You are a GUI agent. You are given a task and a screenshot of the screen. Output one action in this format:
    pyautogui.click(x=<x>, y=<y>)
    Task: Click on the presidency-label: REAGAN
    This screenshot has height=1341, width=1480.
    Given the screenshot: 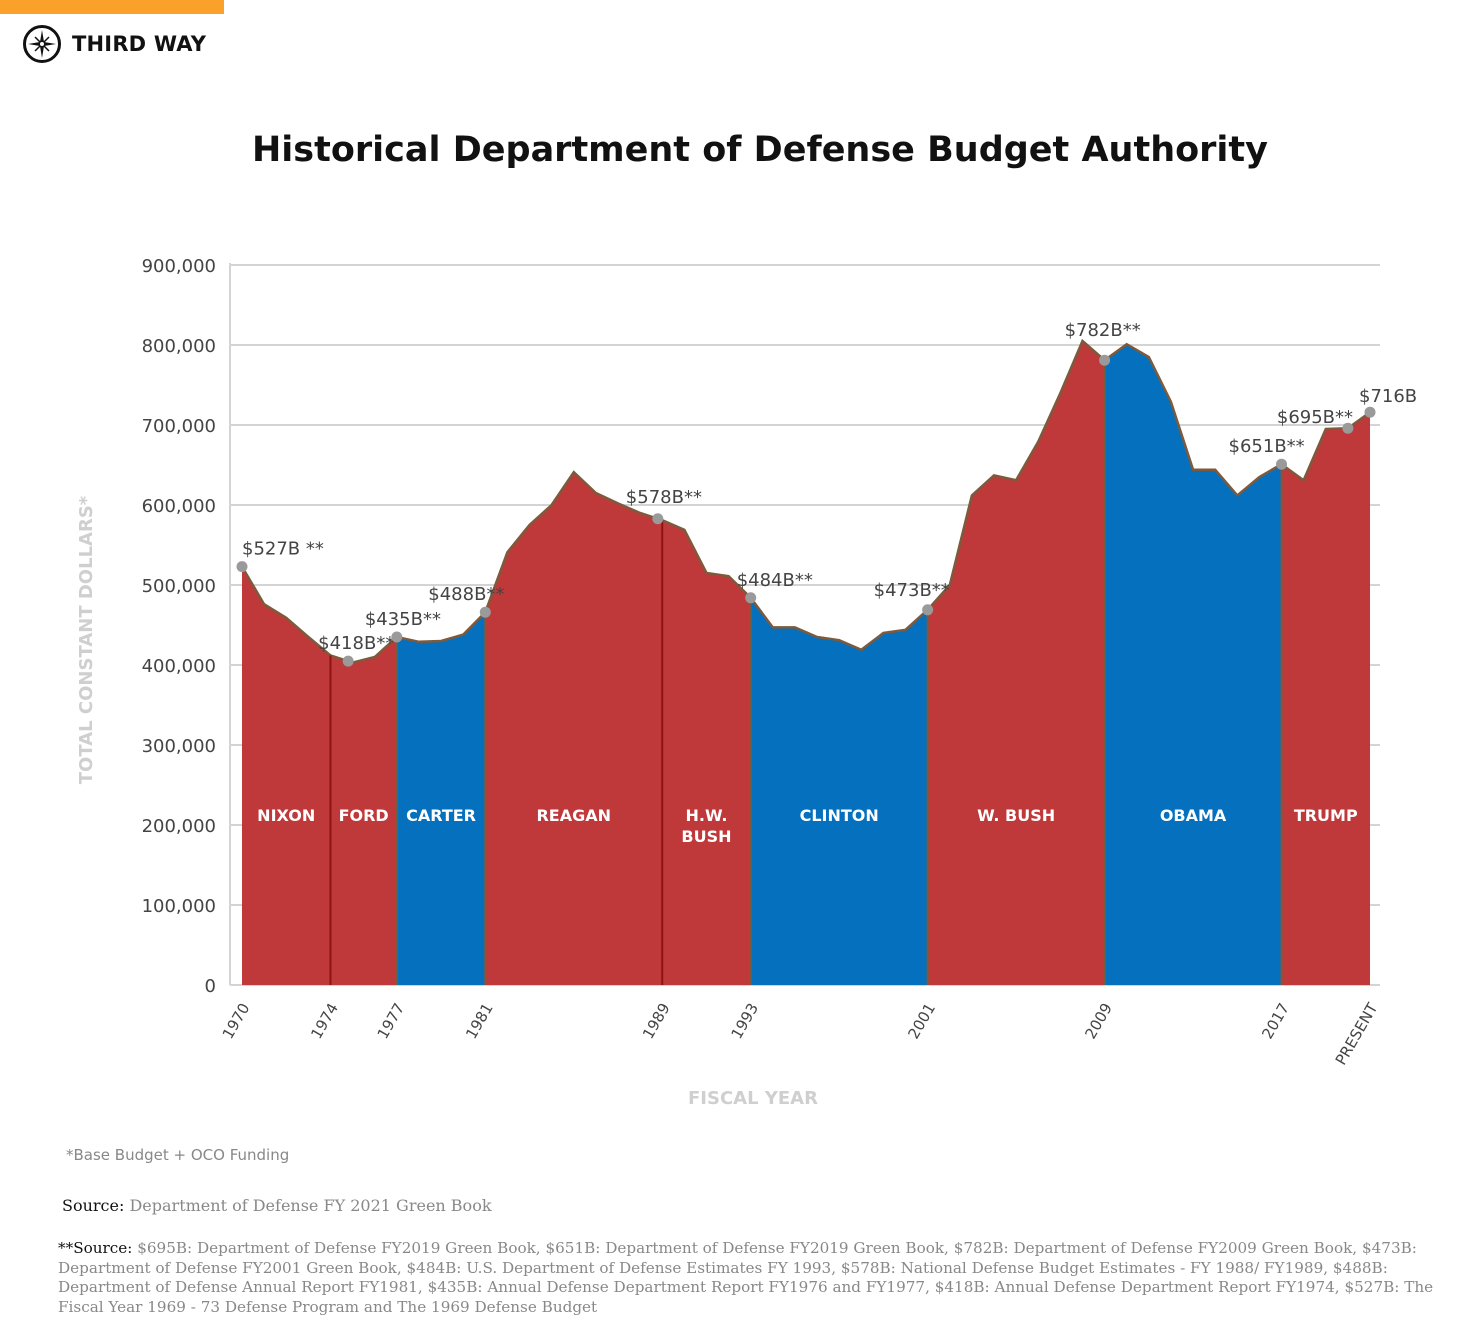 What is the action you would take?
    pyautogui.click(x=573, y=815)
    